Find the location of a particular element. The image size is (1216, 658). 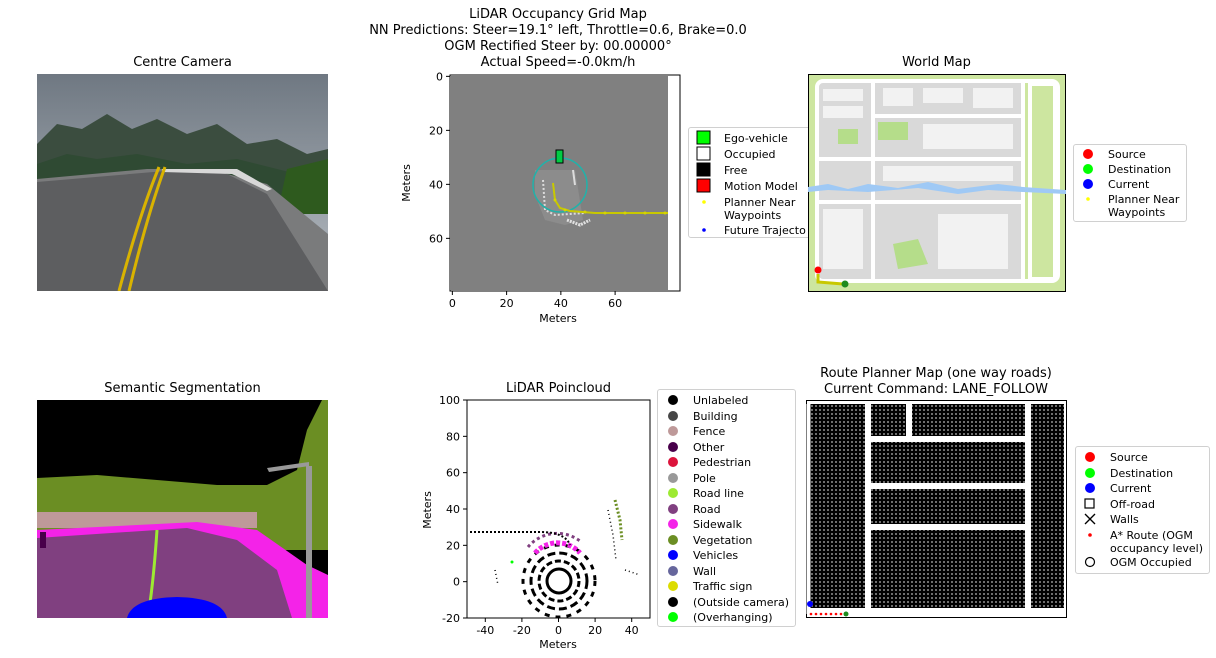

legend-label: Future Trajecto is located at coordinates (765, 230).